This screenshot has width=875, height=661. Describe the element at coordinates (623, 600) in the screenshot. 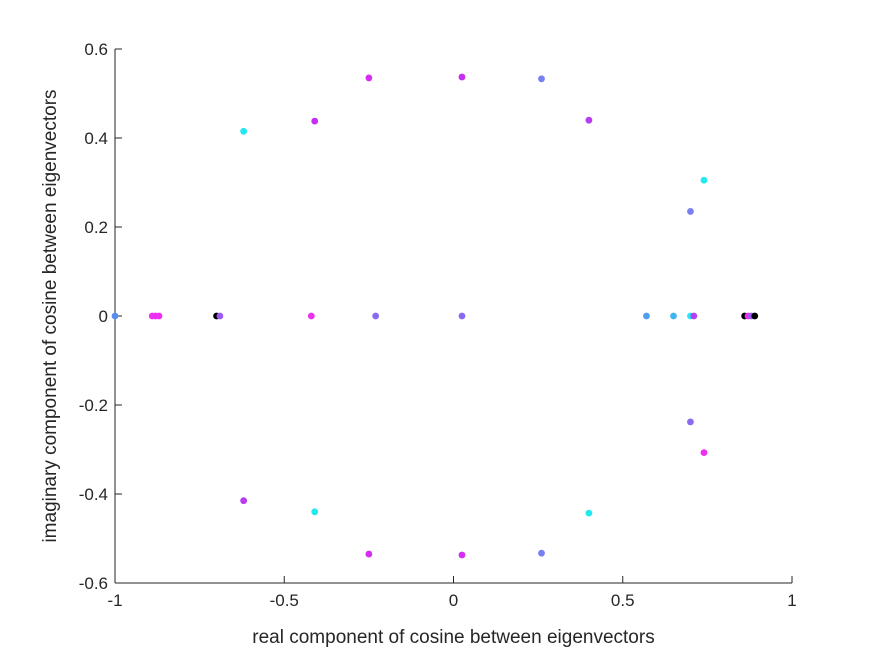

I see `x-tick-label: 0.5` at that location.